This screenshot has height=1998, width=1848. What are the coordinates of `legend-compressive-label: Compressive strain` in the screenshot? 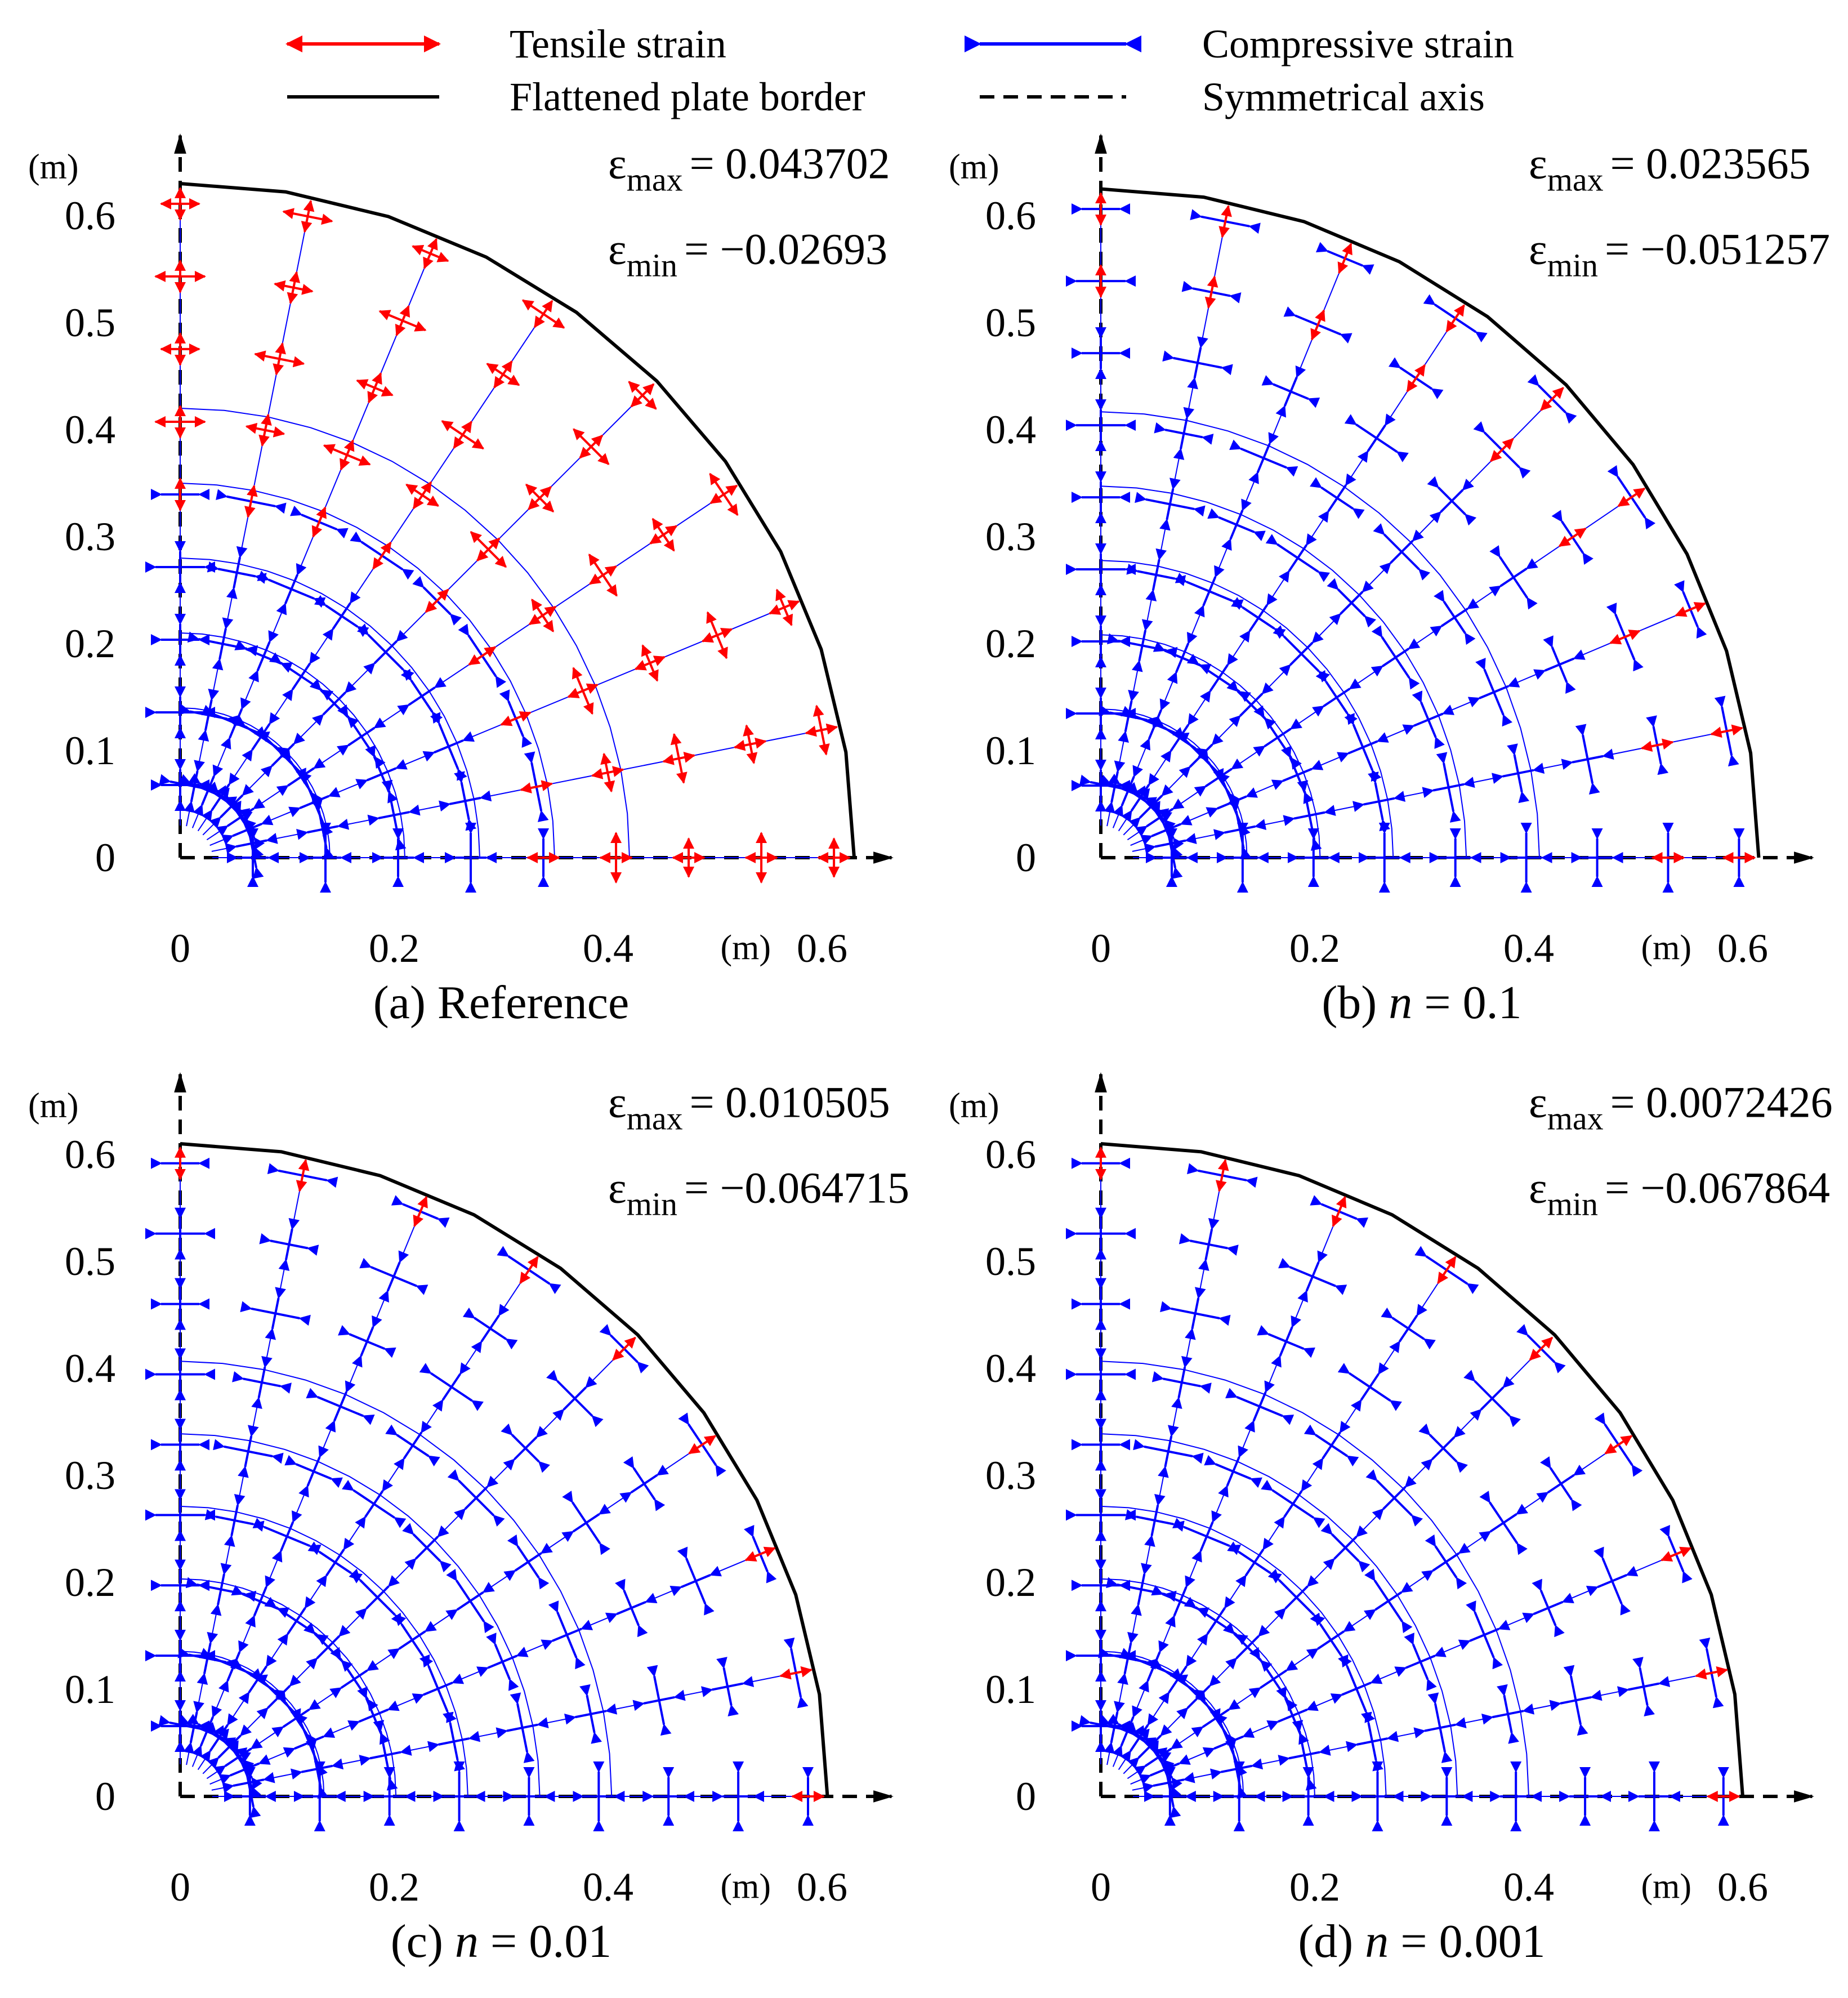 It's located at (1358, 43).